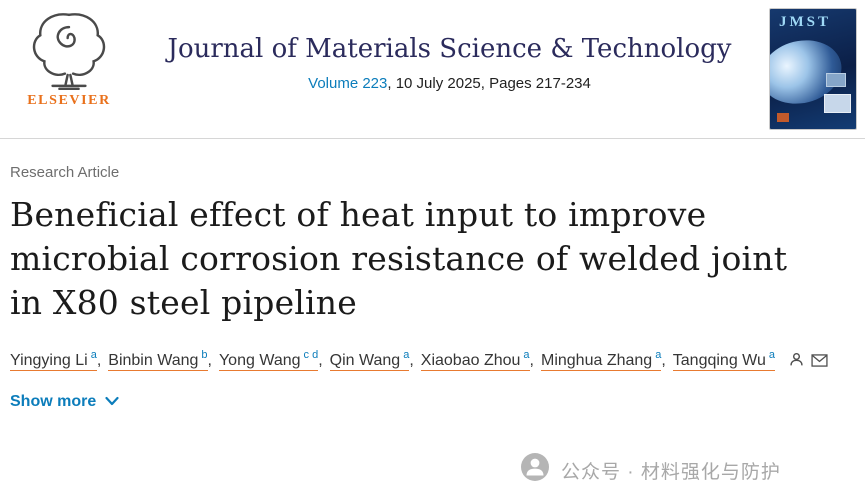  What do you see at coordinates (65, 172) in the screenshot?
I see `article-type-label: Research Article` at bounding box center [65, 172].